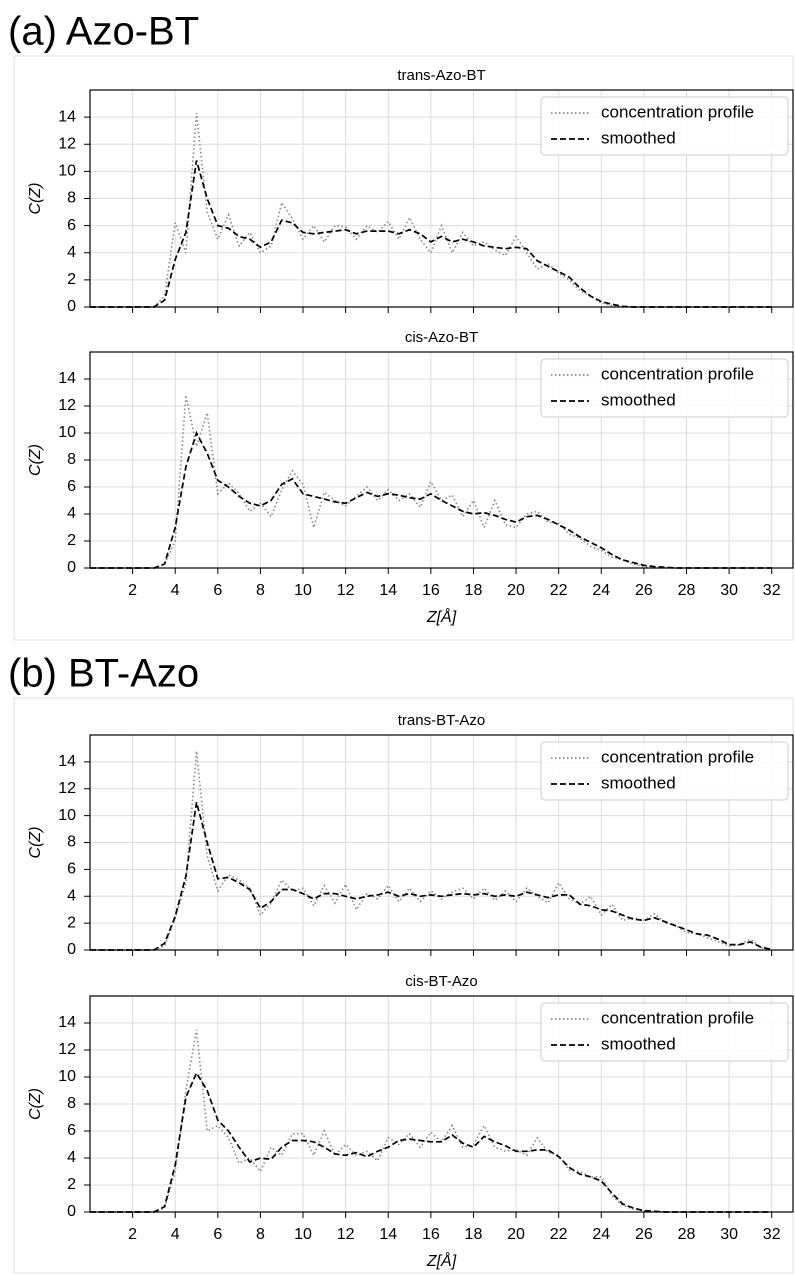 The height and width of the screenshot is (1275, 795). Describe the element at coordinates (441, 337) in the screenshot. I see `chart-title: cis-Azo-BT` at that location.